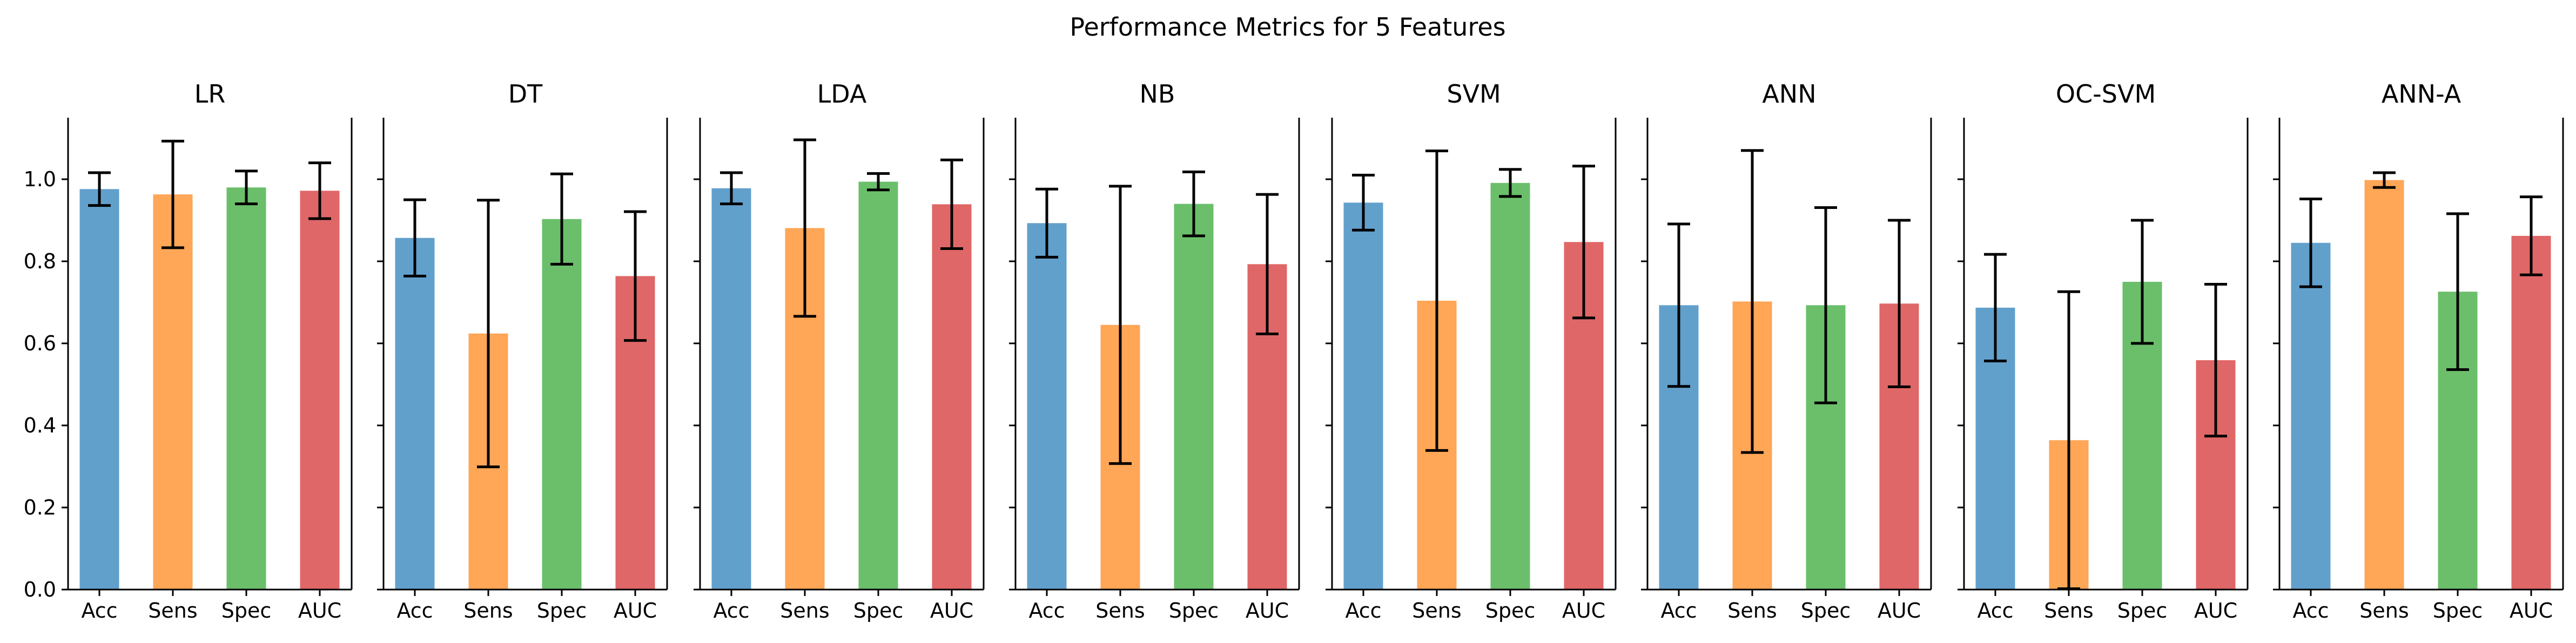 The image size is (2576, 643). What do you see at coordinates (1786, 350) in the screenshot?
I see `panel-ann: ANN Acc Sens Spec AUC` at bounding box center [1786, 350].